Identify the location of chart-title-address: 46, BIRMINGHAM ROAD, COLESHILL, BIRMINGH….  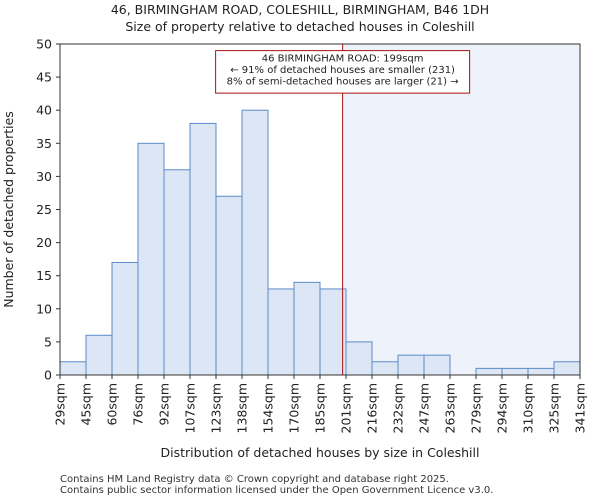
(300, 9).